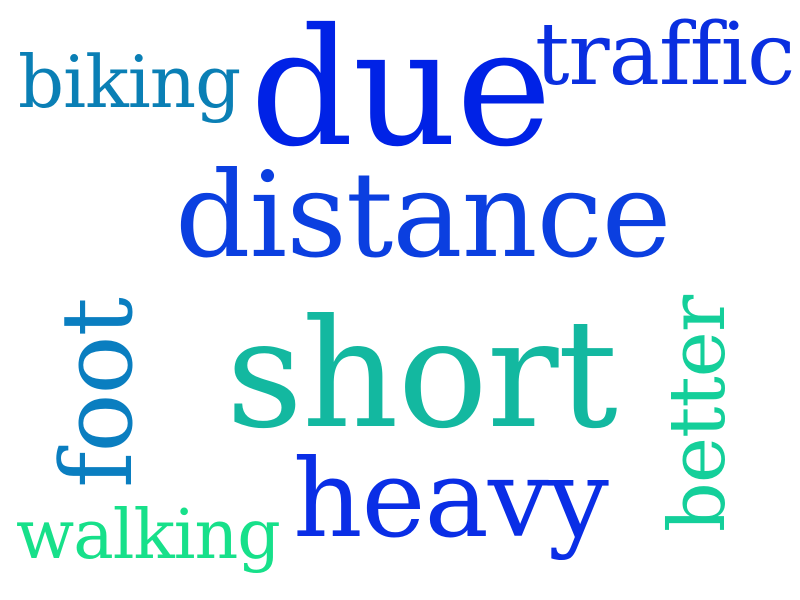 The width and height of the screenshot is (800, 600). I want to click on word-biking: biking, so click(129, 82).